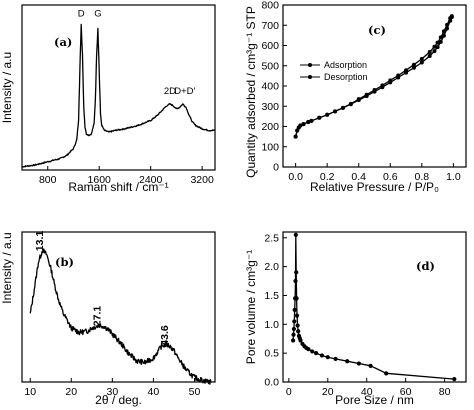 The image size is (474, 410). I want to click on panel-label: (b), so click(64, 262).